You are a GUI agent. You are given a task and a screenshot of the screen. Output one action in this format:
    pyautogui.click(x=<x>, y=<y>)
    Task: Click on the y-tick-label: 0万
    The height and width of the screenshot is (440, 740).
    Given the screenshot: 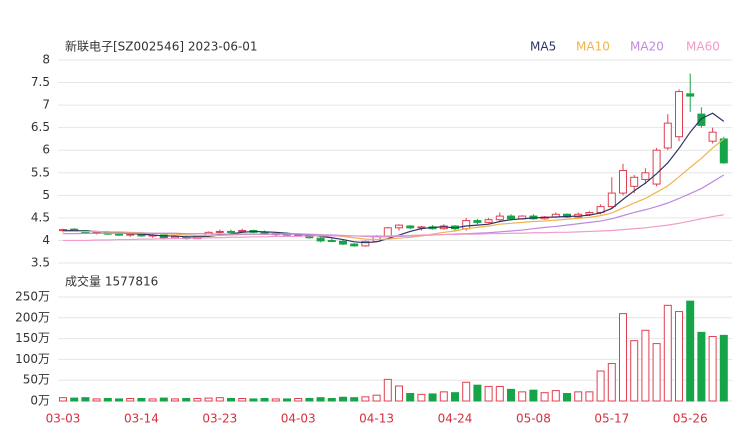 What is the action you would take?
    pyautogui.click(x=40, y=401)
    